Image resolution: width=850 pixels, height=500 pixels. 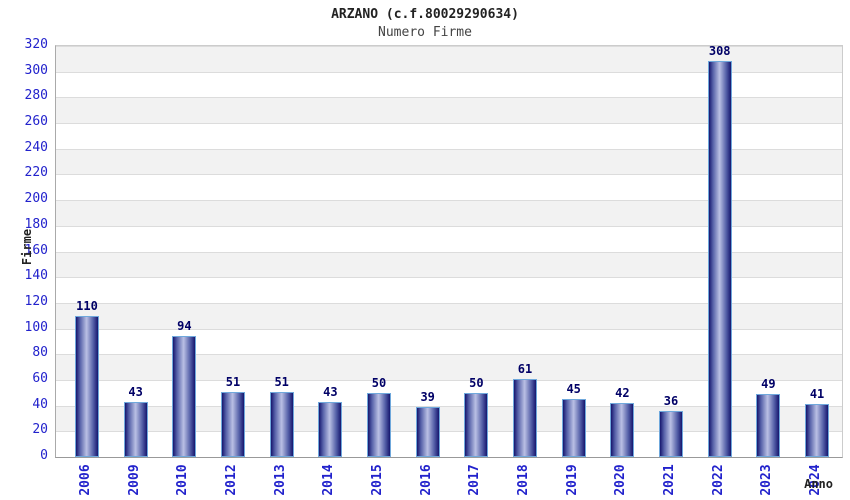 I want to click on x-tick-label: 2010, so click(x=183, y=480).